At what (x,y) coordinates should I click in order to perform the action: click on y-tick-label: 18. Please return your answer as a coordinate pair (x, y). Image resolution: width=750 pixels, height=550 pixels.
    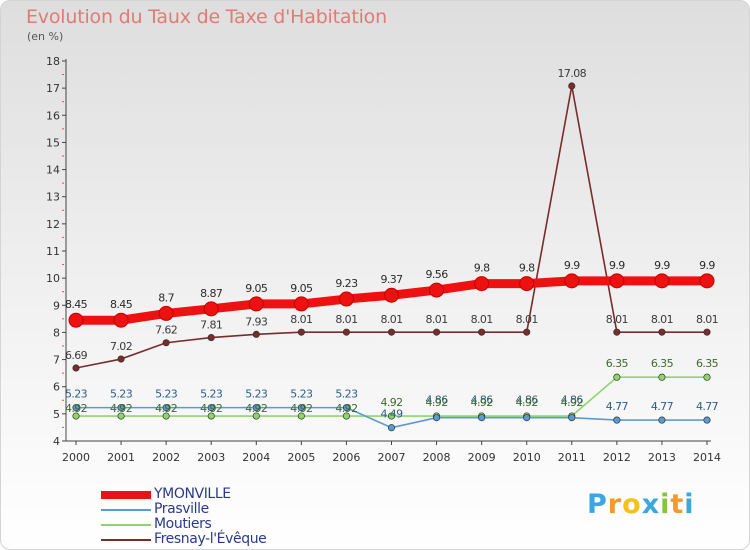
    Looking at the image, I should click on (53, 61).